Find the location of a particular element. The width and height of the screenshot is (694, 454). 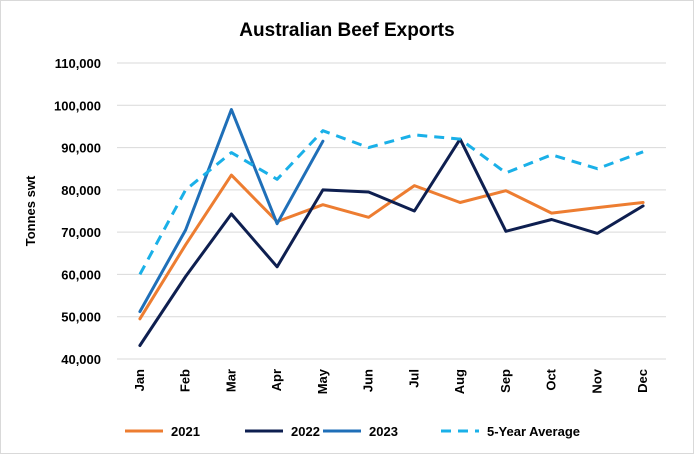

x-tick-label-feb: Feb is located at coordinates (185, 380).